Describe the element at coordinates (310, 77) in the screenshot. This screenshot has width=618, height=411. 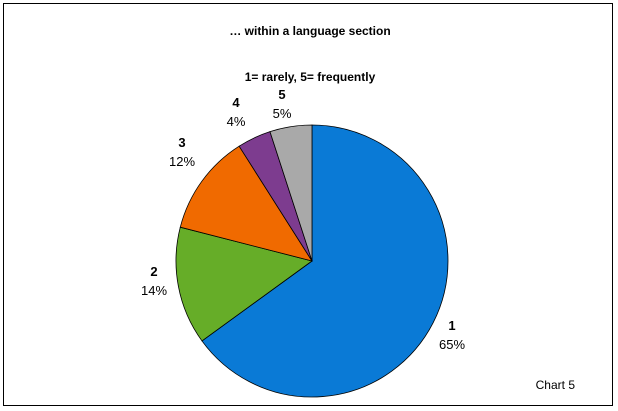
I see `chart-subtitle: 1= rarely, 5= frequently` at that location.